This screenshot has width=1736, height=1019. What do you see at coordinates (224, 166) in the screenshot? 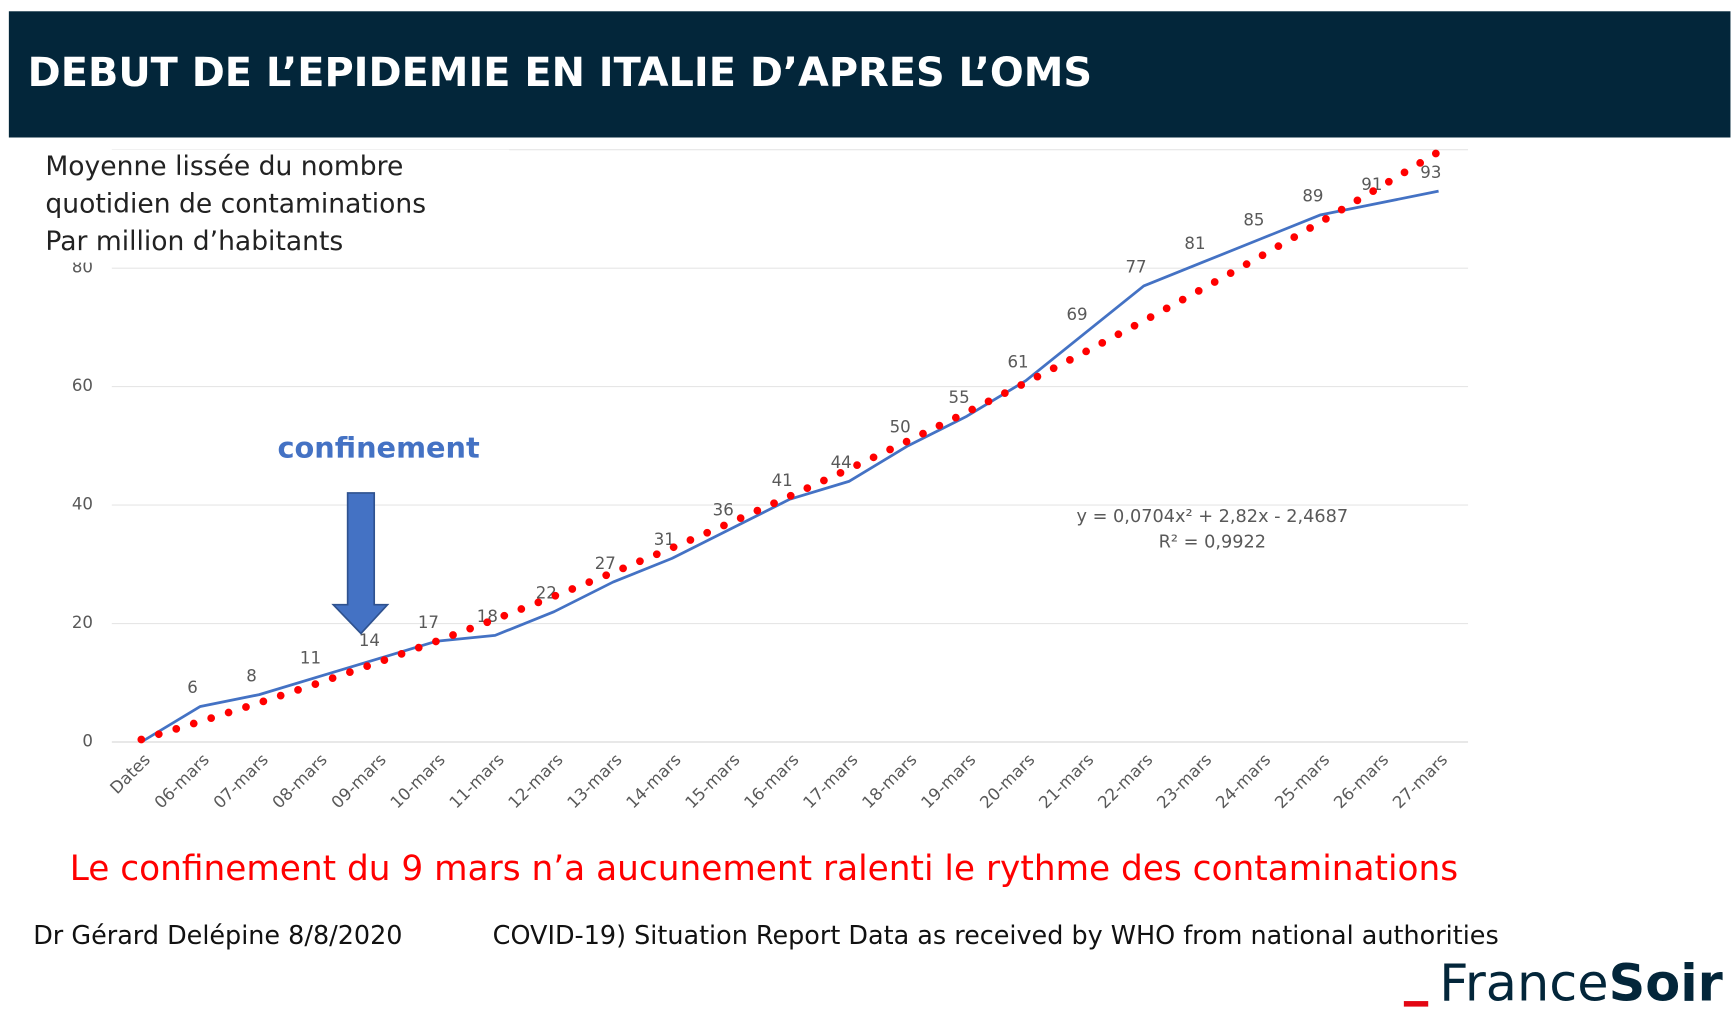
I see `subtitle-line: Moyenne lissée du nombre` at bounding box center [224, 166].